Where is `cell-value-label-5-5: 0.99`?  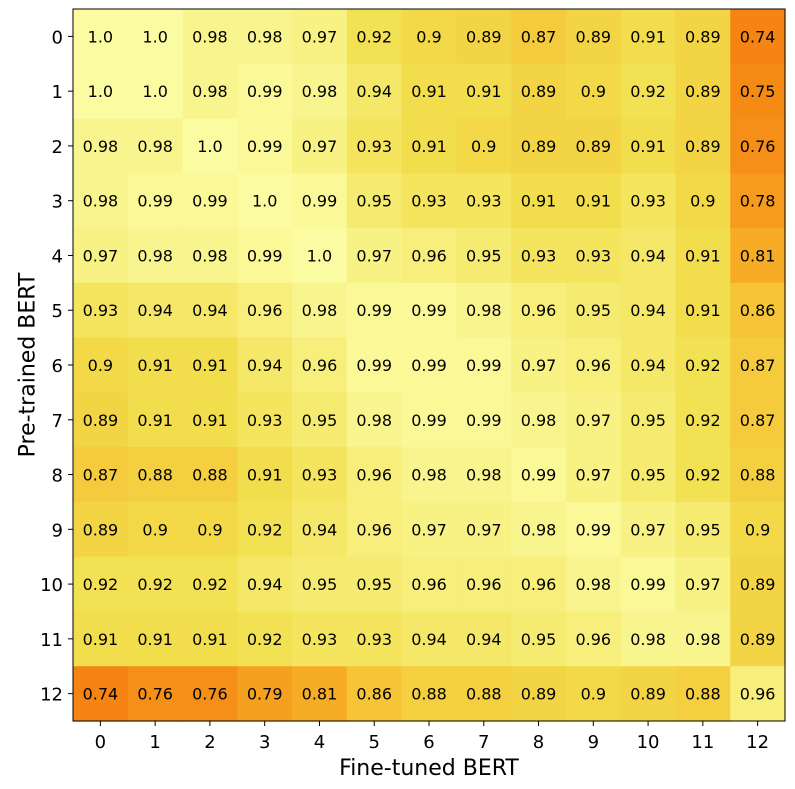
cell-value-label-5-5: 0.99 is located at coordinates (374, 310).